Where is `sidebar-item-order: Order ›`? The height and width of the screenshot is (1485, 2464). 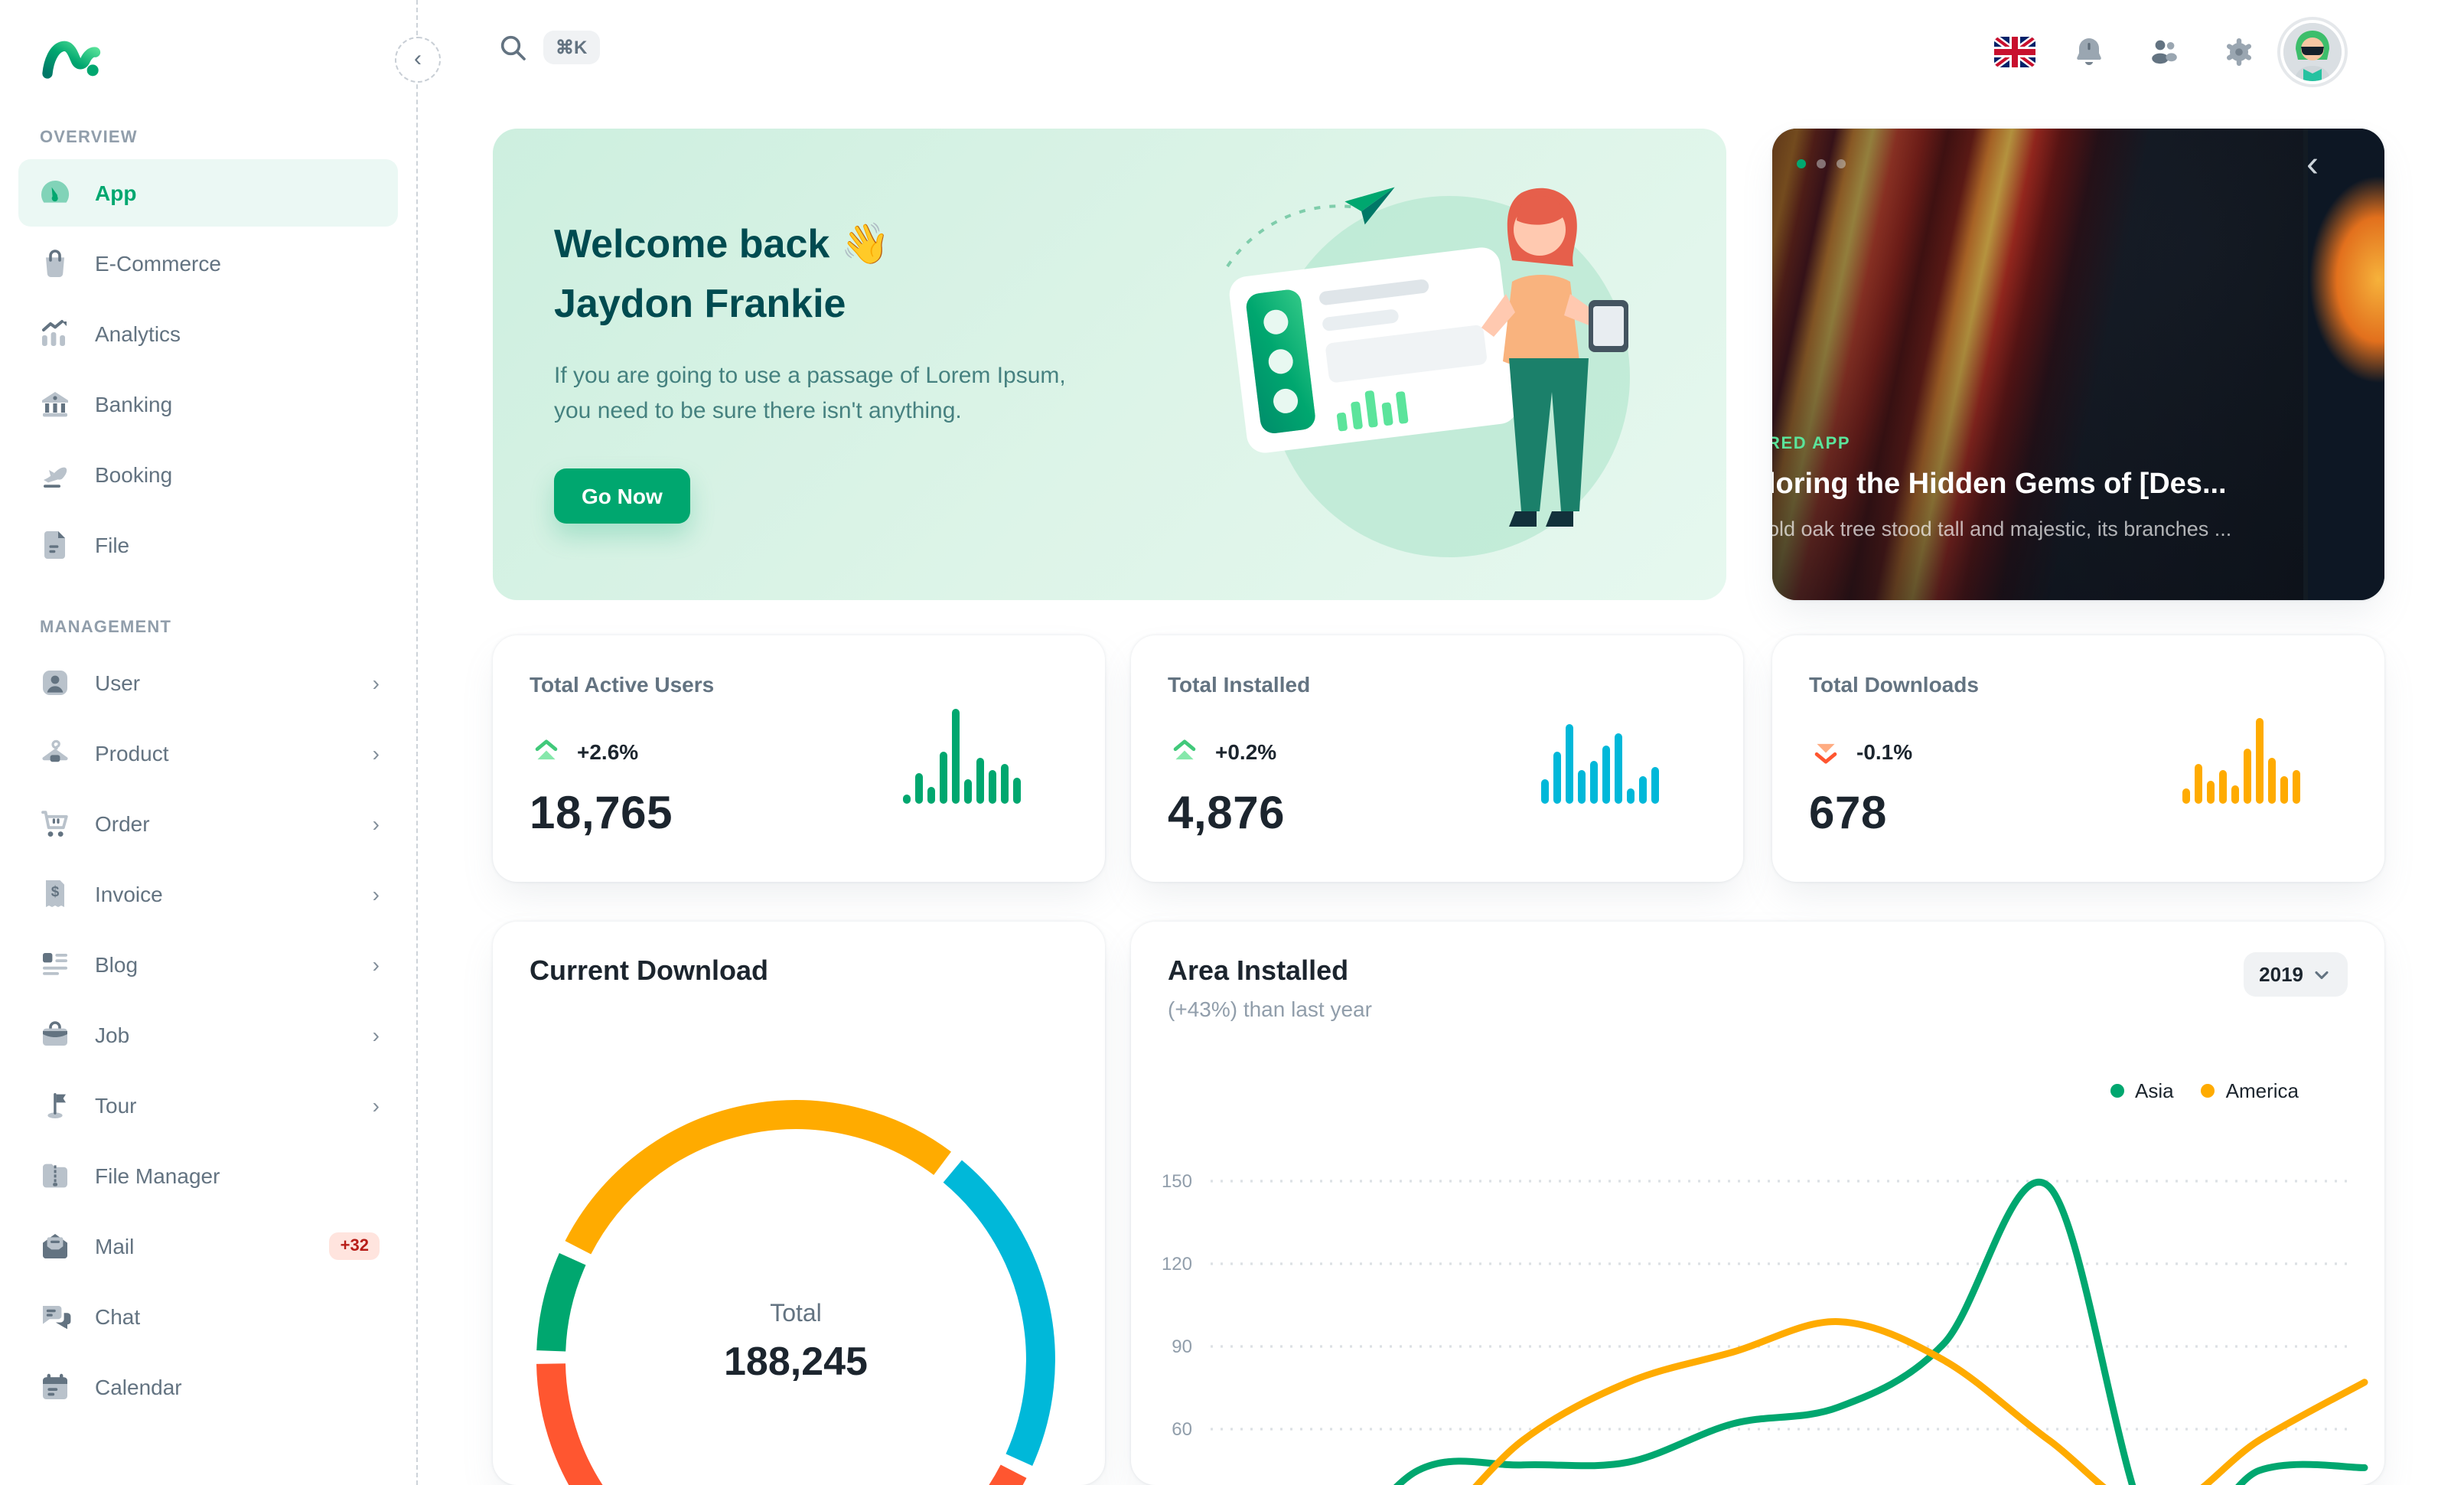 sidebar-item-order: Order › is located at coordinates (208, 823).